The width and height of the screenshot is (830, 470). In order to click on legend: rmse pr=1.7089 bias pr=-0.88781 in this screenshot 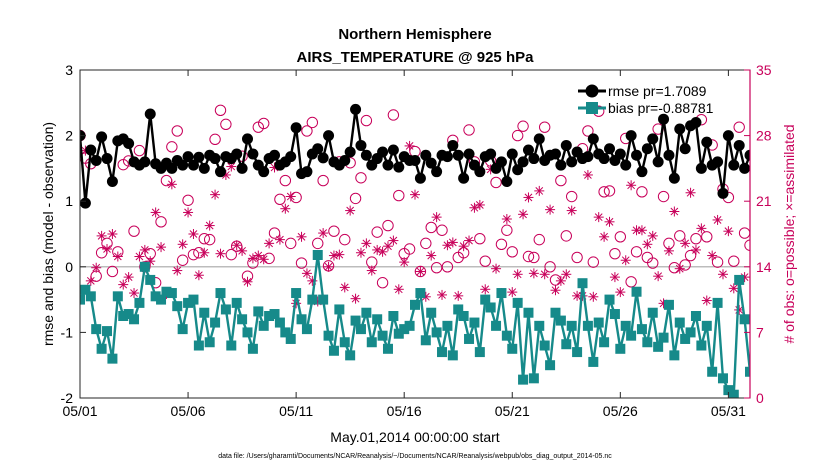, I will do `click(646, 99)`.